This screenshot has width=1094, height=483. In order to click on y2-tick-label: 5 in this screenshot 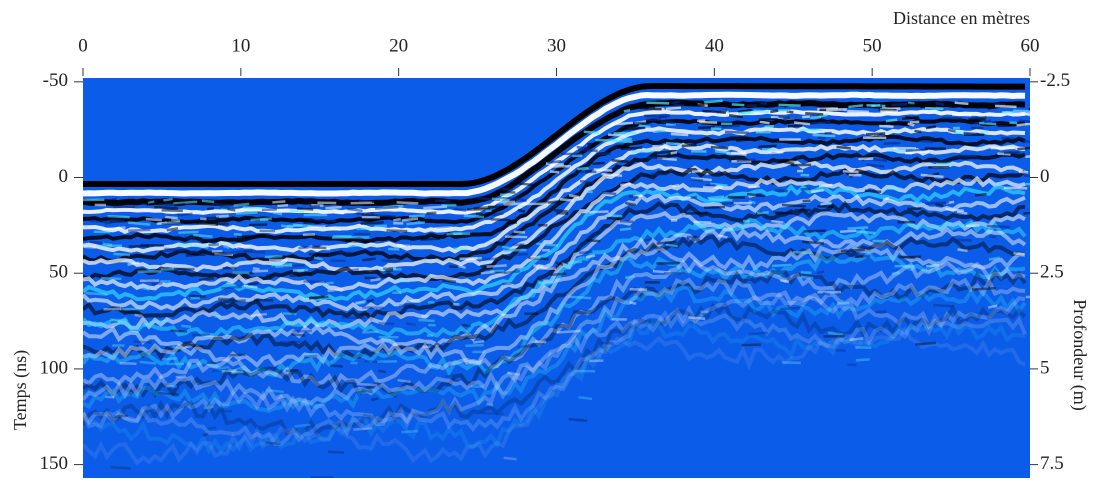, I will do `click(1045, 367)`.